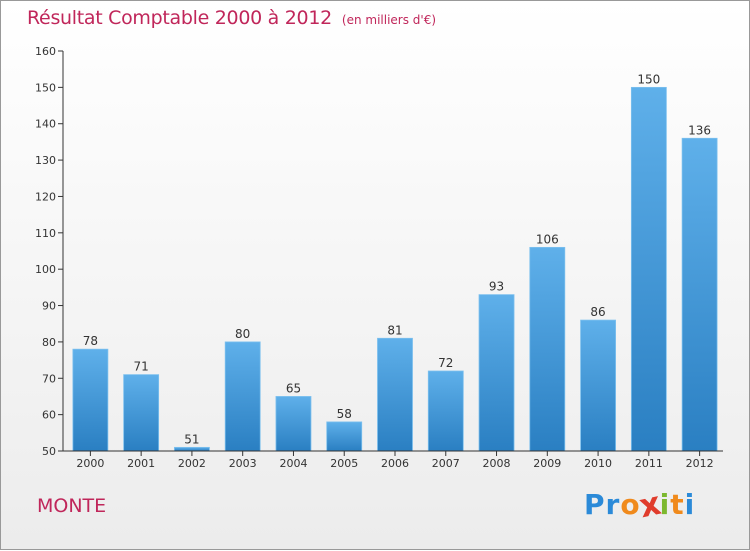  Describe the element at coordinates (395, 394) in the screenshot. I see `bar-2006` at that location.